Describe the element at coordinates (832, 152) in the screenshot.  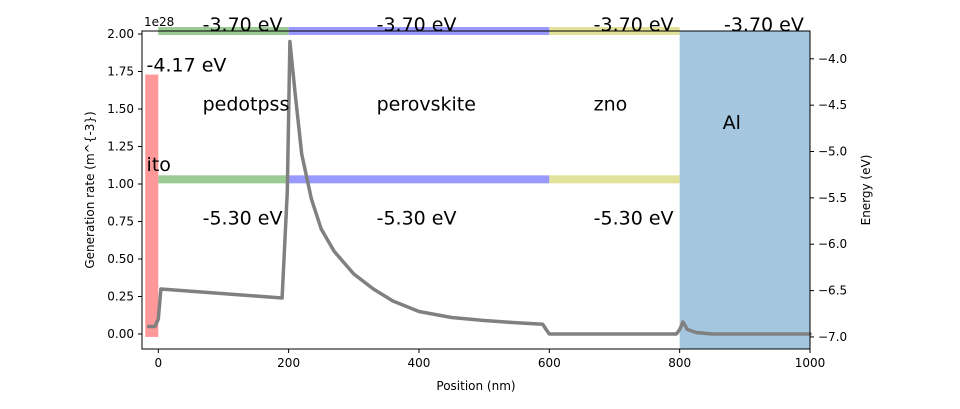
I see `y2-tick-label: −5.0` at that location.